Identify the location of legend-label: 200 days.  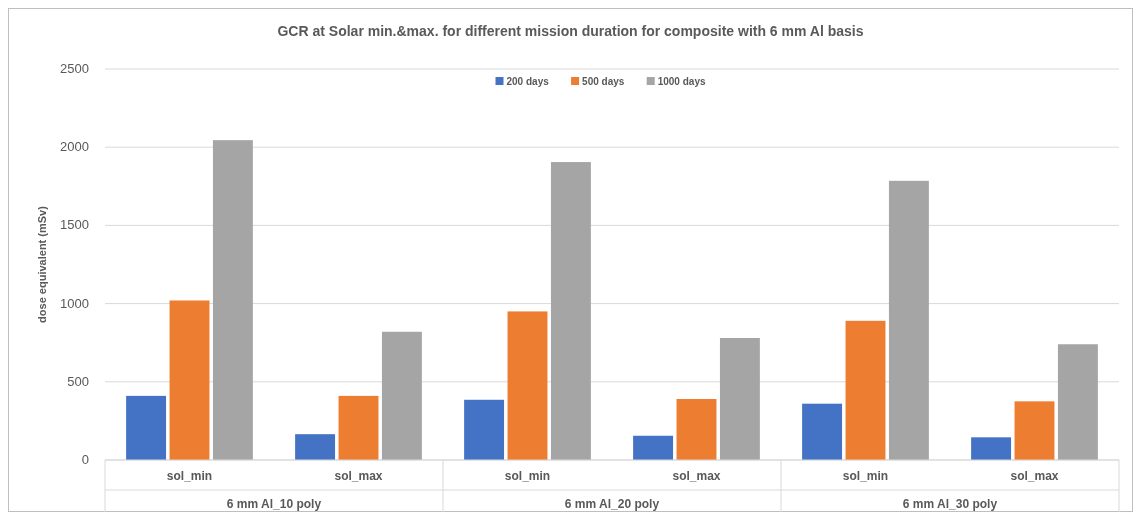
(528, 81).